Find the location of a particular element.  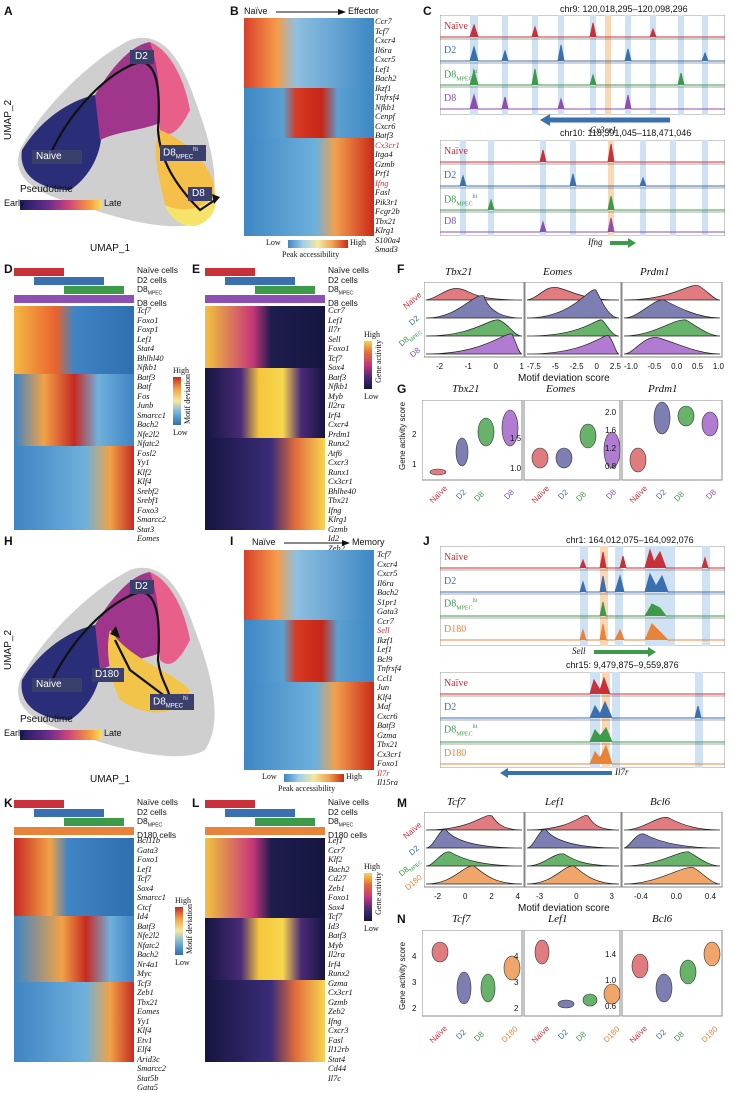

f-ticks-2: -7.5 -5 -2.5 0 2.5 is located at coordinates (574, 366).